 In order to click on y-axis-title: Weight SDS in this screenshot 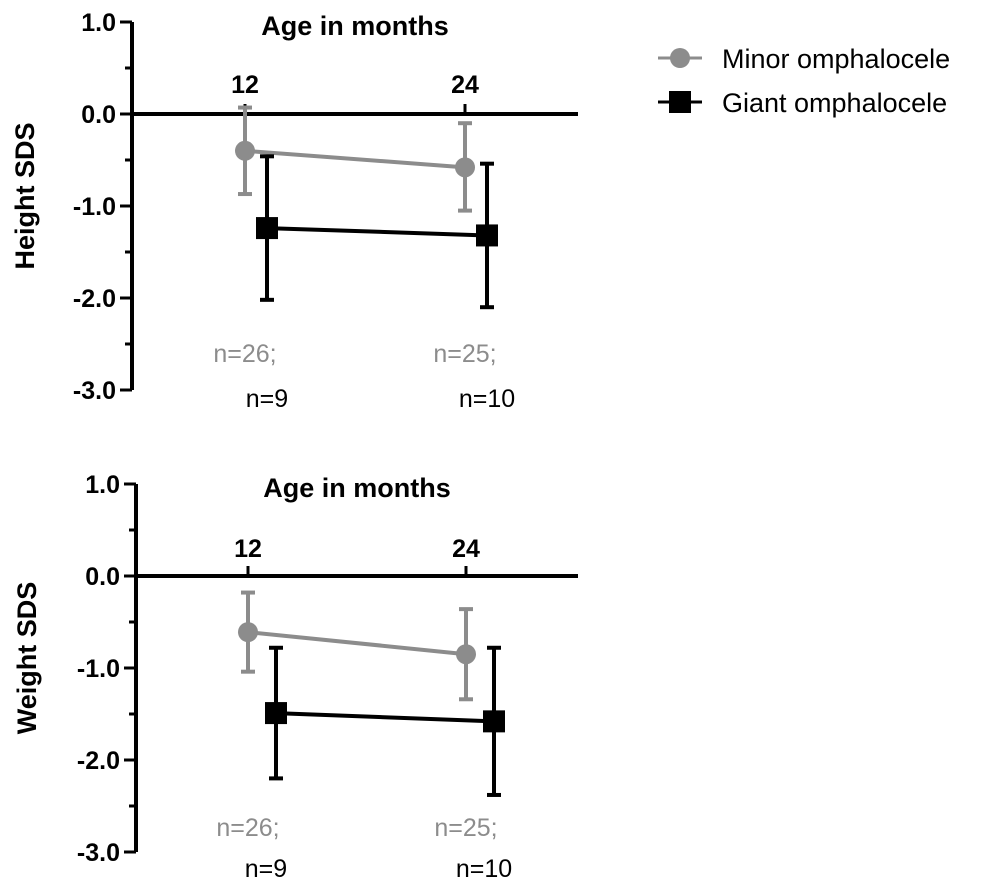, I will do `click(27, 658)`.